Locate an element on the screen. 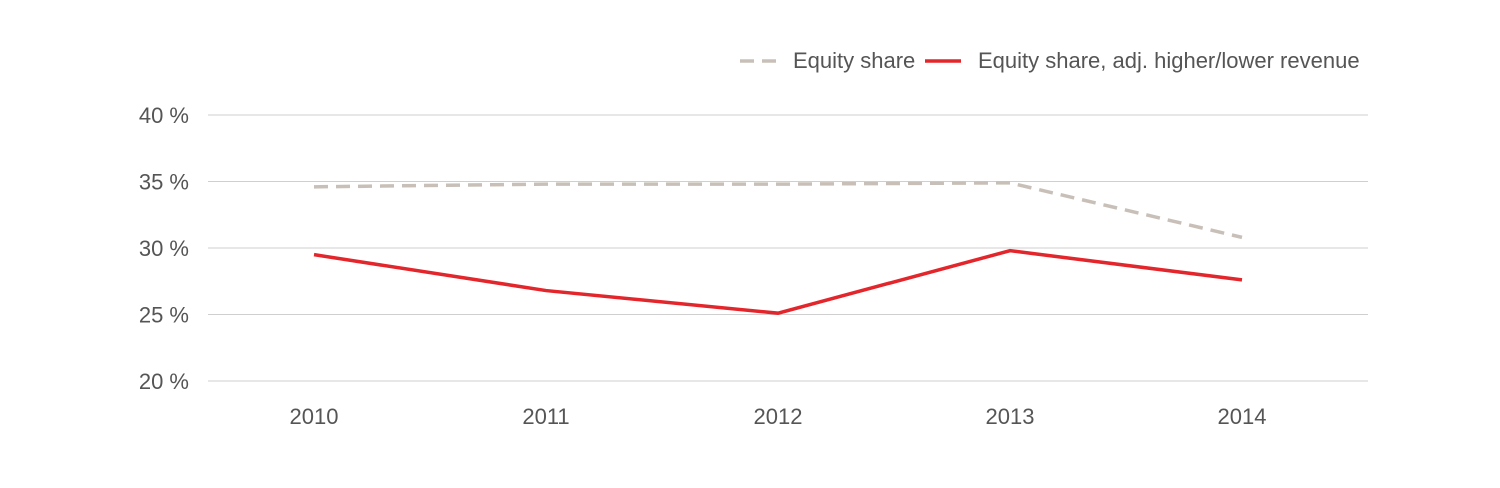  x-tick-label: 2012 is located at coordinates (778, 416).